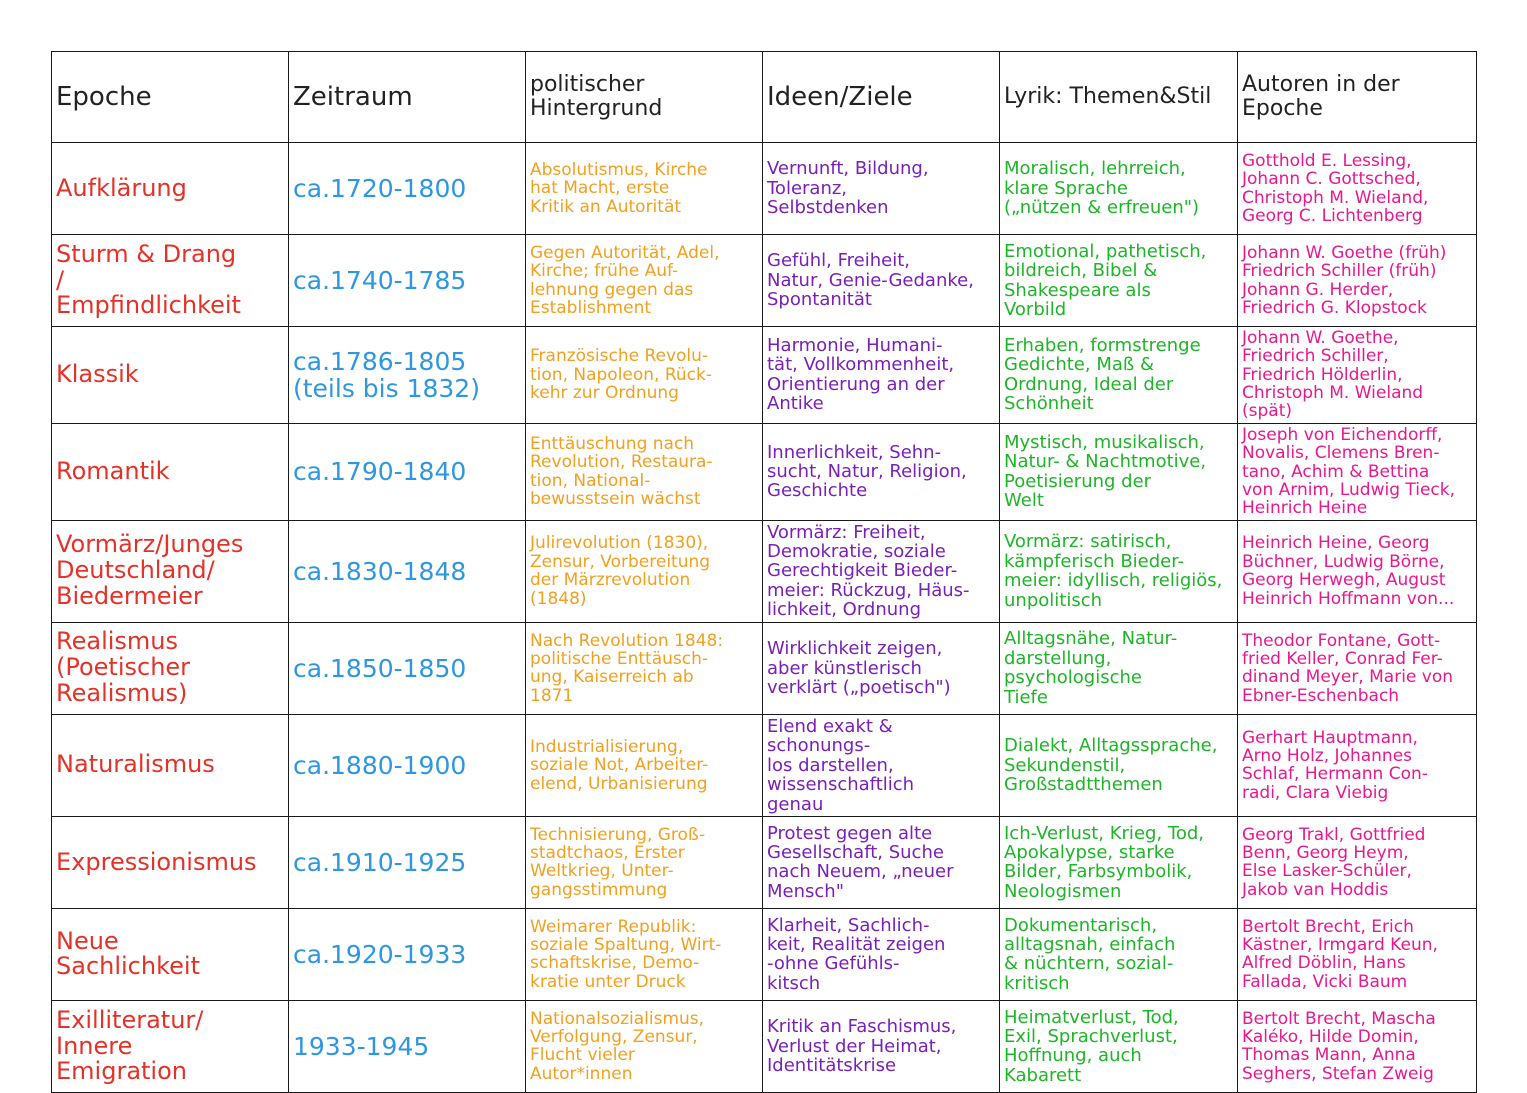  I want to click on epoch-cell: Romantik, so click(170, 471).